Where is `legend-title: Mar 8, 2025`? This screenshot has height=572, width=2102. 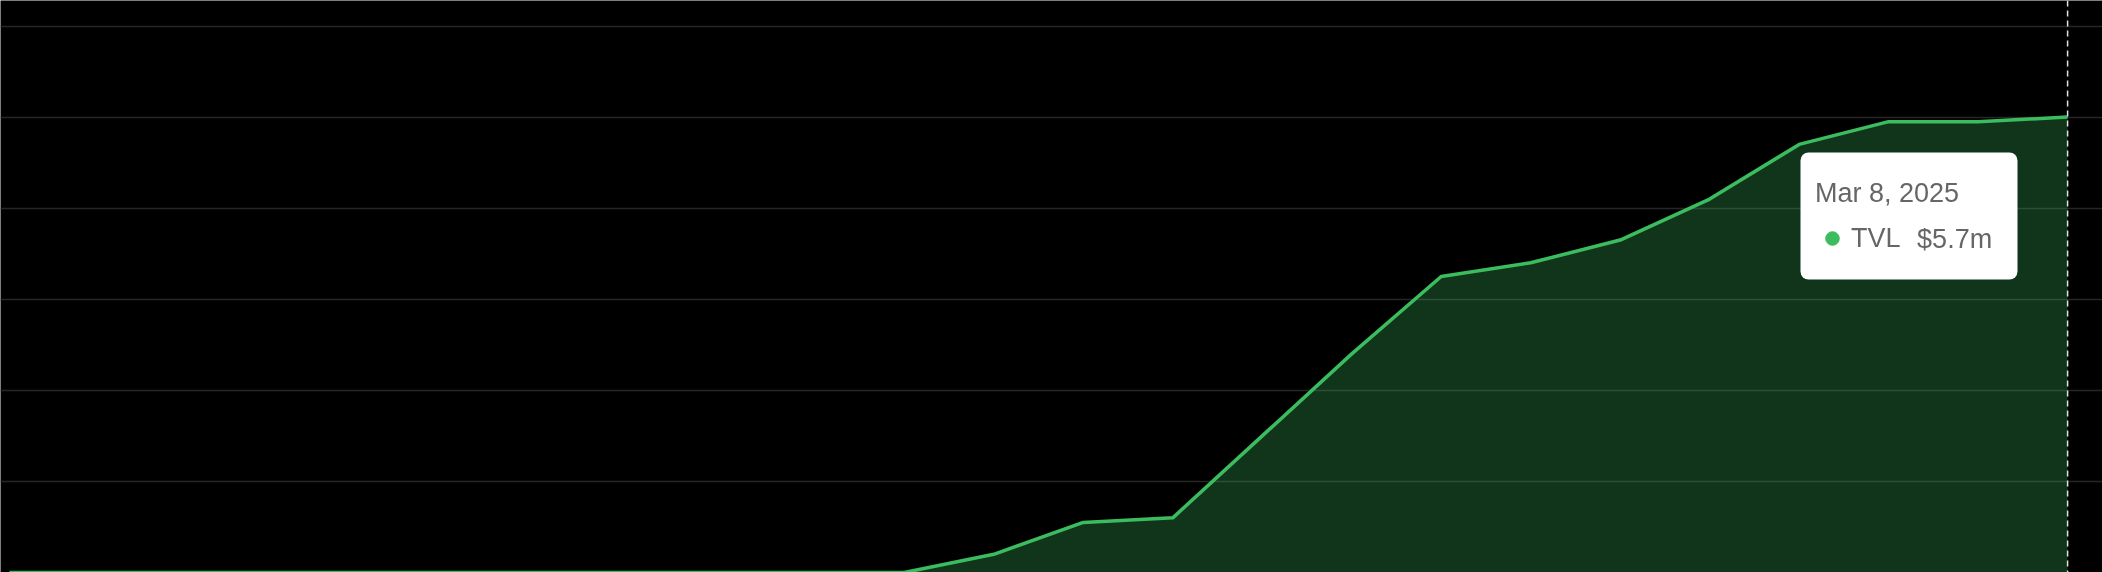
legend-title: Mar 8, 2025 is located at coordinates (1887, 193).